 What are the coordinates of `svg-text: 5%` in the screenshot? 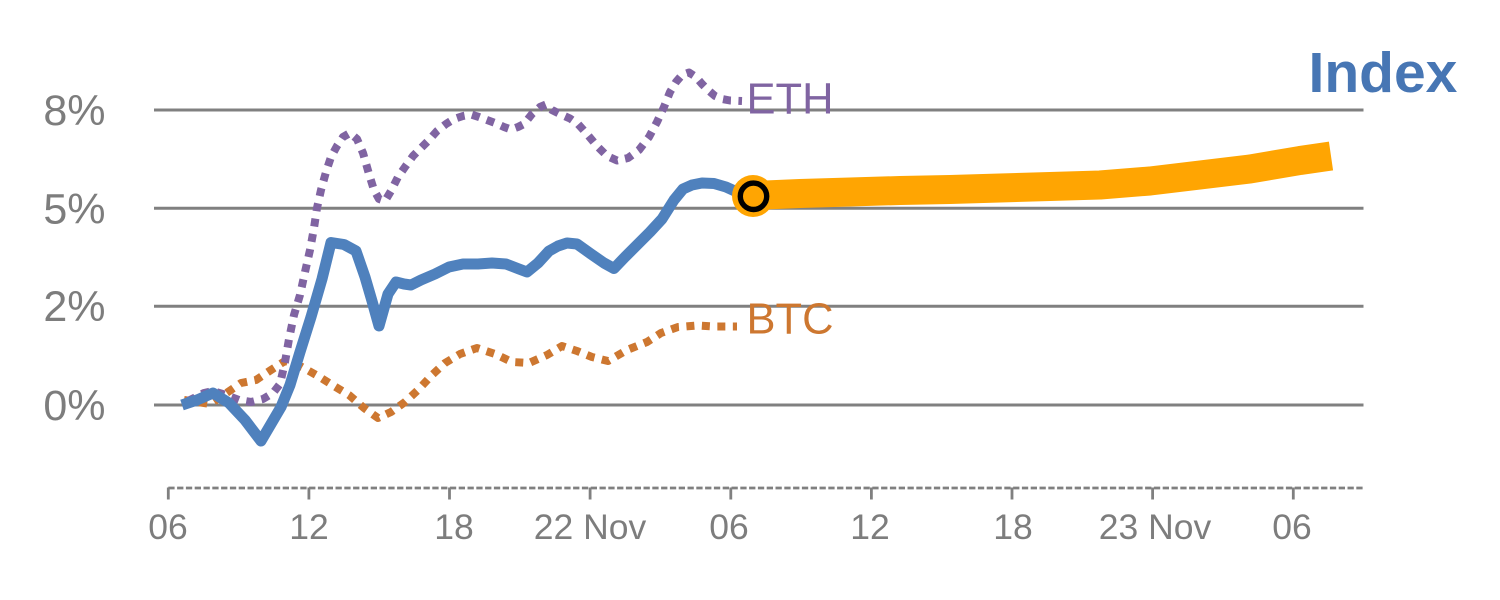 It's located at (74, 209).